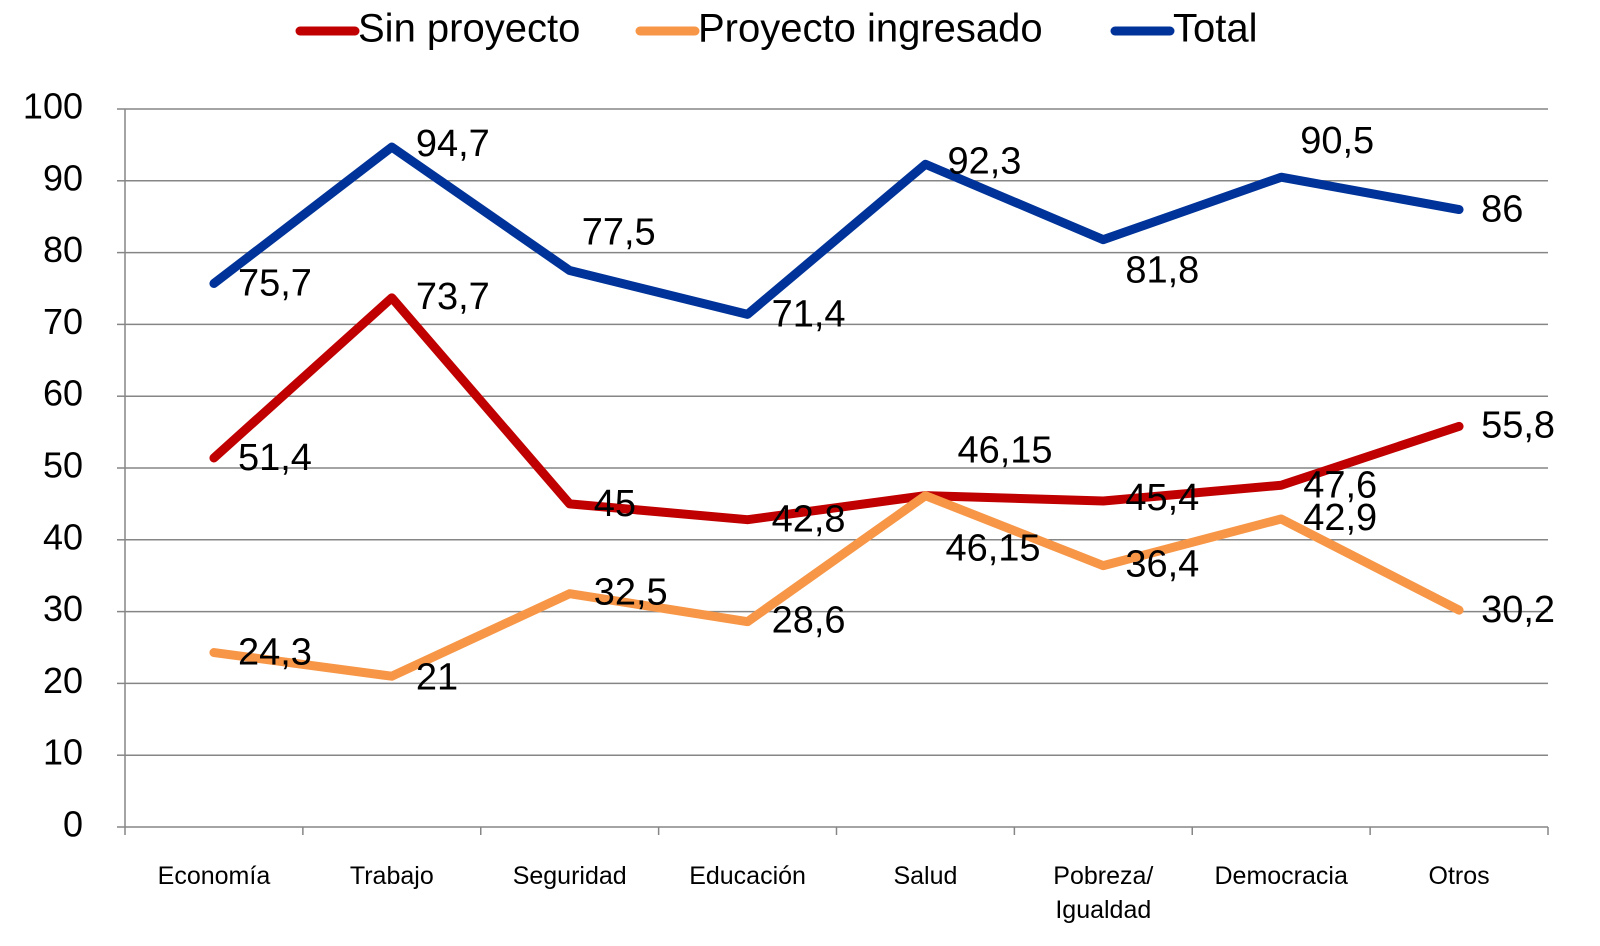 This screenshot has height=946, width=1600. I want to click on x-tick-label: Economía, so click(214, 876).